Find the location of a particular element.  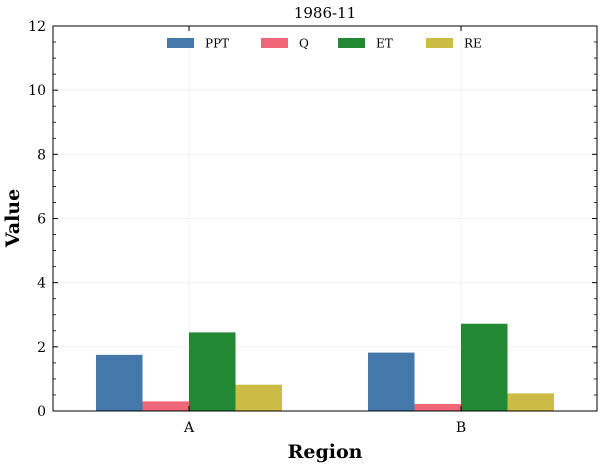

bars is located at coordinates (325, 367).